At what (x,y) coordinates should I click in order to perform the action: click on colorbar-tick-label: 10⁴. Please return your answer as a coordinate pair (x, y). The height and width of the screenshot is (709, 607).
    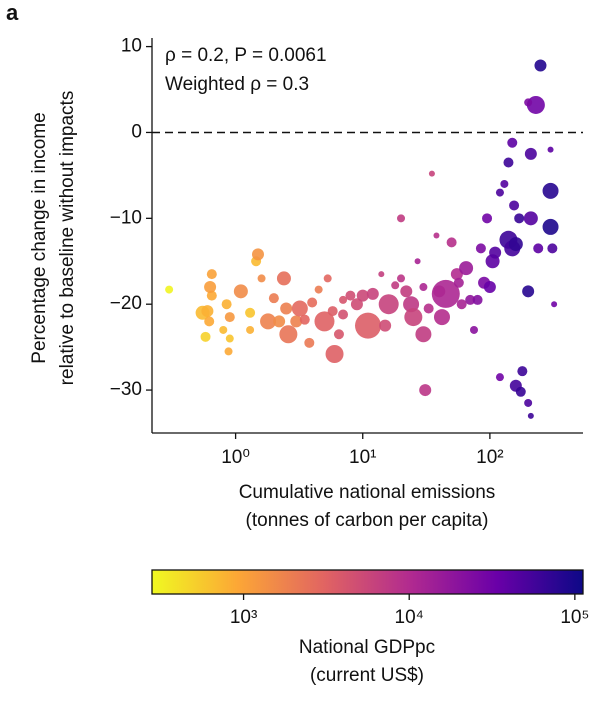
    Looking at the image, I should click on (409, 617).